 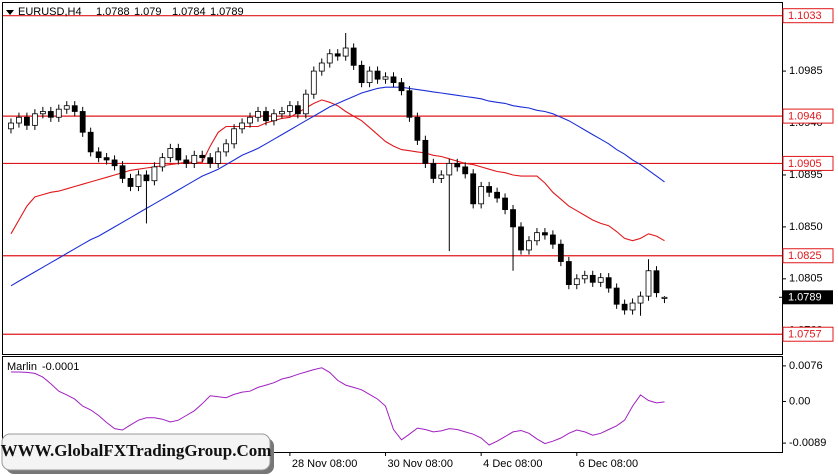 I want to click on indicator-line, so click(x=338, y=406).